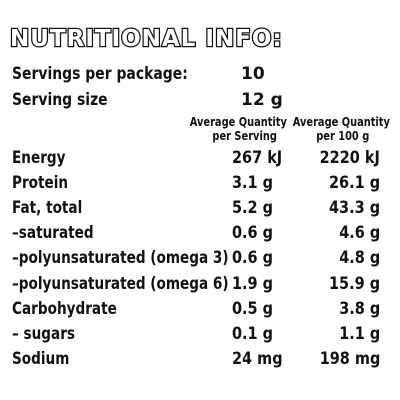 The image size is (400, 400). Describe the element at coordinates (44, 334) in the screenshot. I see `nutrient-label: – sugars` at that location.